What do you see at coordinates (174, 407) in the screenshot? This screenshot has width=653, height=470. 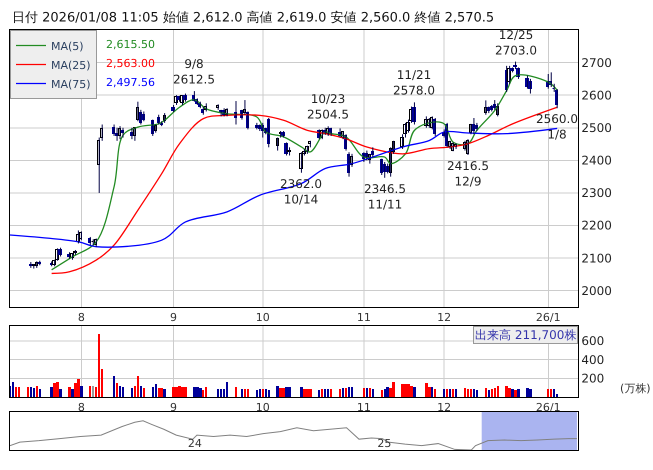 I see `x-tick-label: 9` at bounding box center [174, 407].